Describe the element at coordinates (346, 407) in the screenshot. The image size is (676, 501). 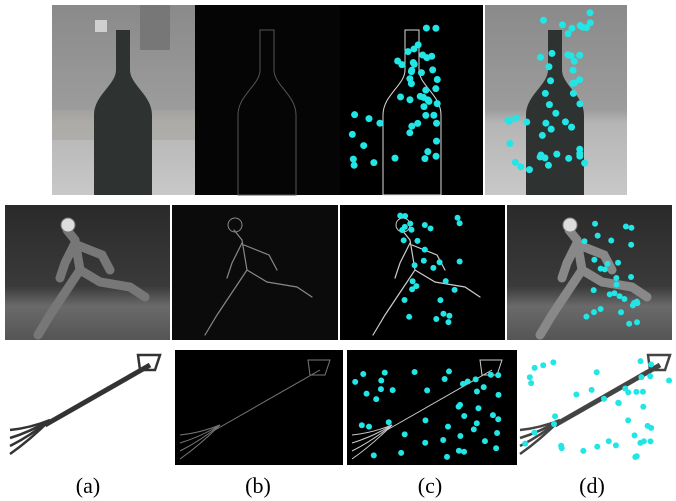
I see `fork-row` at that location.